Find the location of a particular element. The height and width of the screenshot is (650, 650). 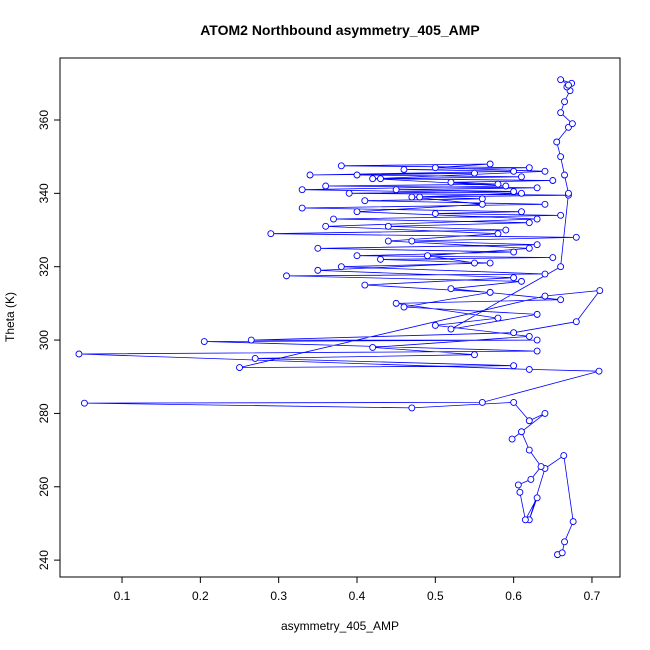

y-tick-label: 280 is located at coordinates (44, 413).